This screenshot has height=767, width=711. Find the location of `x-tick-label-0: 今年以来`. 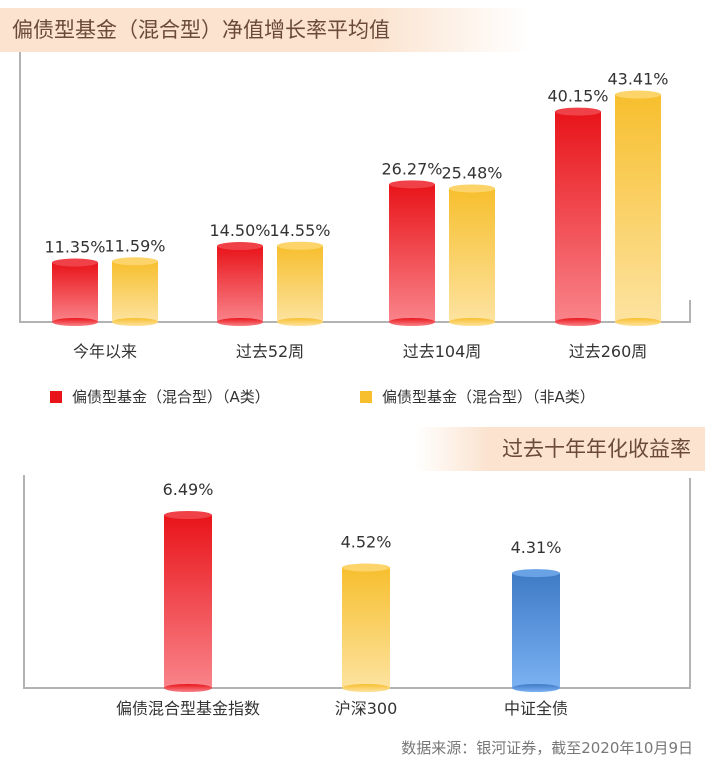

x-tick-label-0: 今年以来 is located at coordinates (105, 351).